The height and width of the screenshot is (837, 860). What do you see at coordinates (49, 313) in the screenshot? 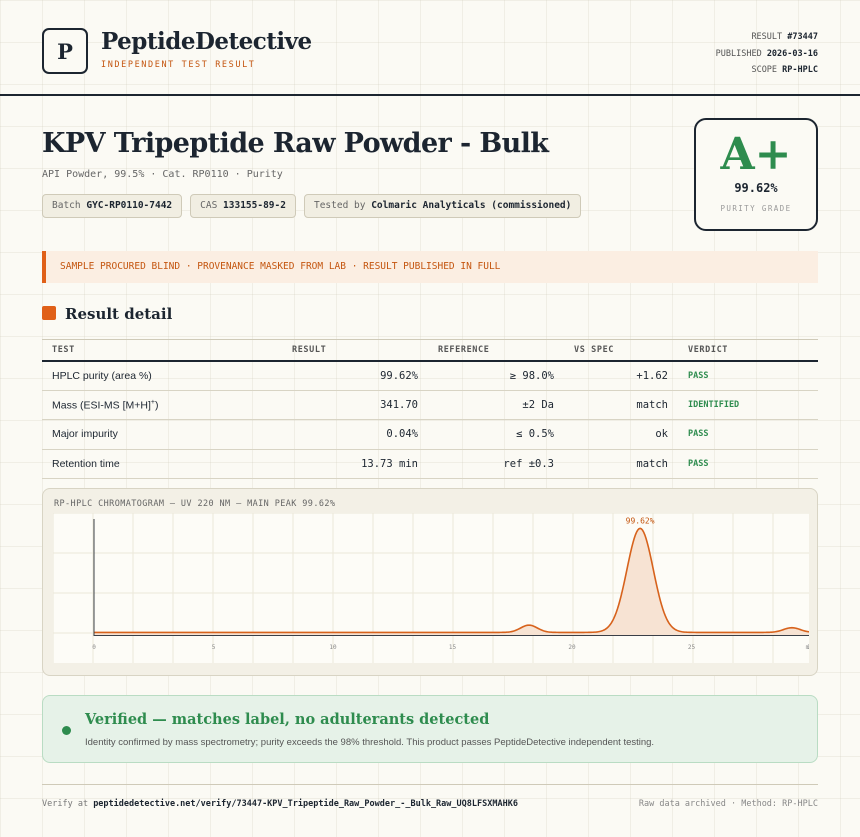
I see `section-marker` at bounding box center [49, 313].